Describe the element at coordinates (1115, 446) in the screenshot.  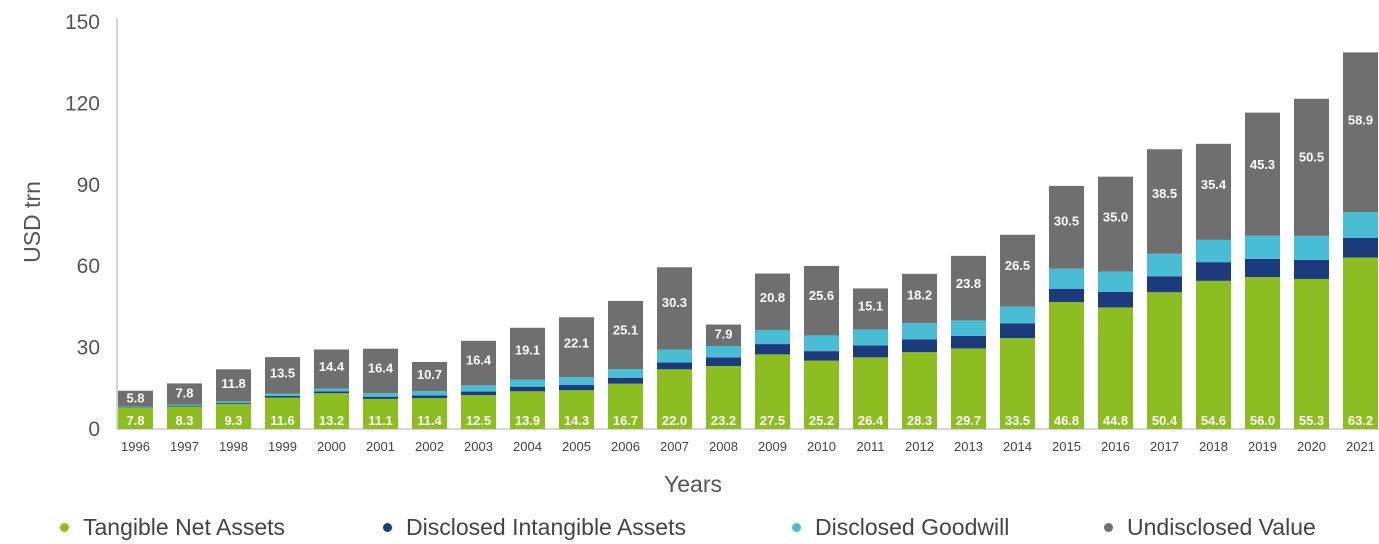
I see `x-tick-label: 2016` at that location.